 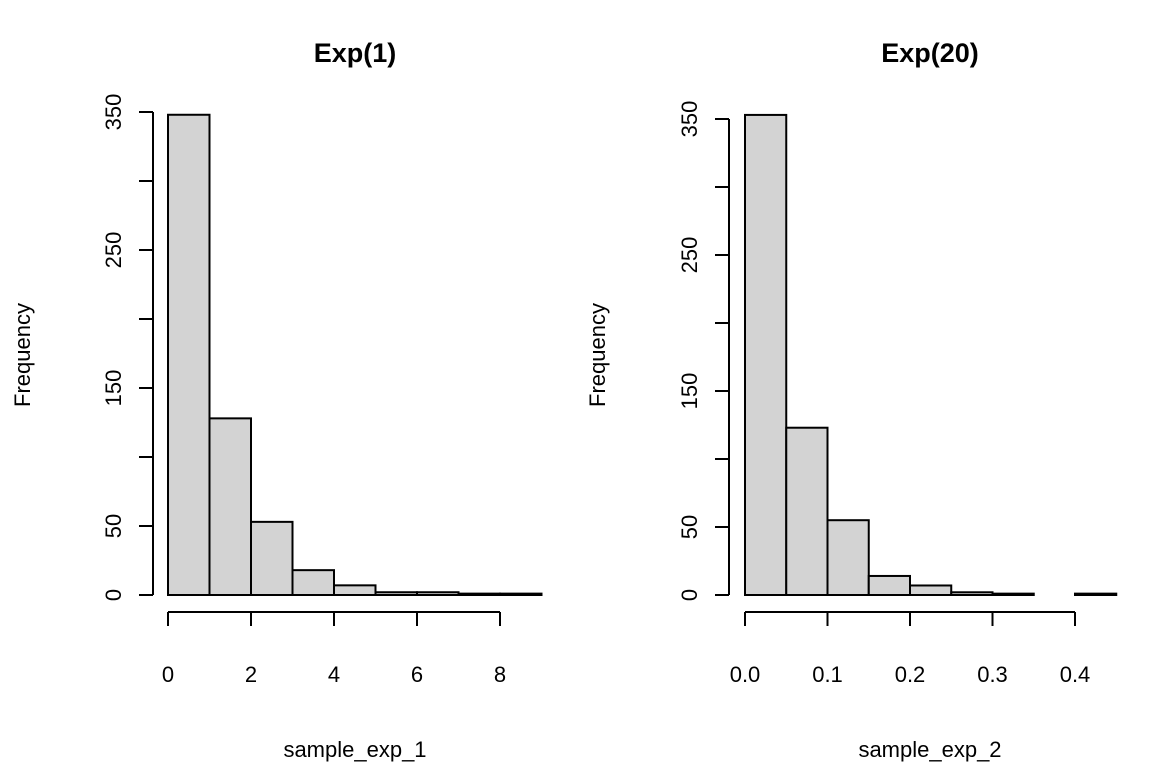 I want to click on x-axis-label: sample_exp_1, so click(x=354, y=749).